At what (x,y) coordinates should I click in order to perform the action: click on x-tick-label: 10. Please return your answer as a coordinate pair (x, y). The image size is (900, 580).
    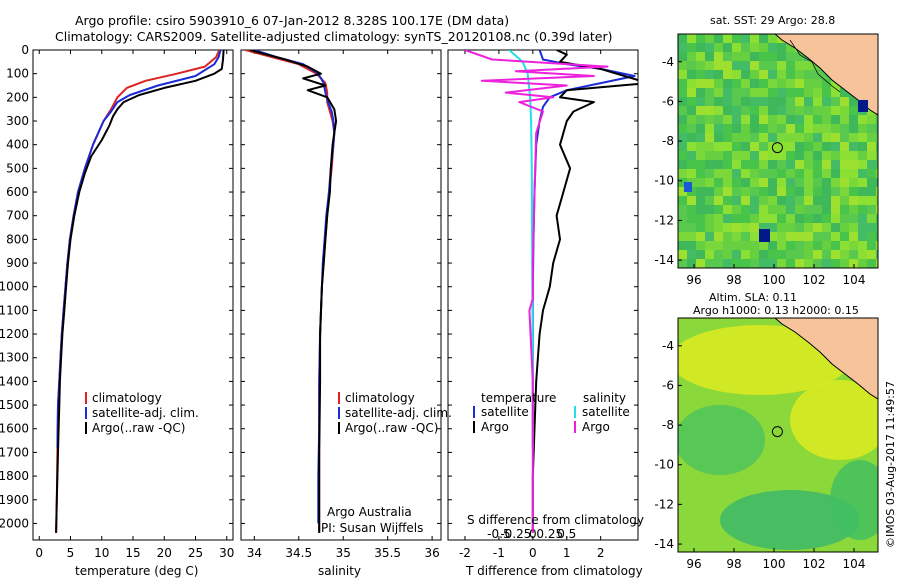
    Looking at the image, I should click on (101, 553).